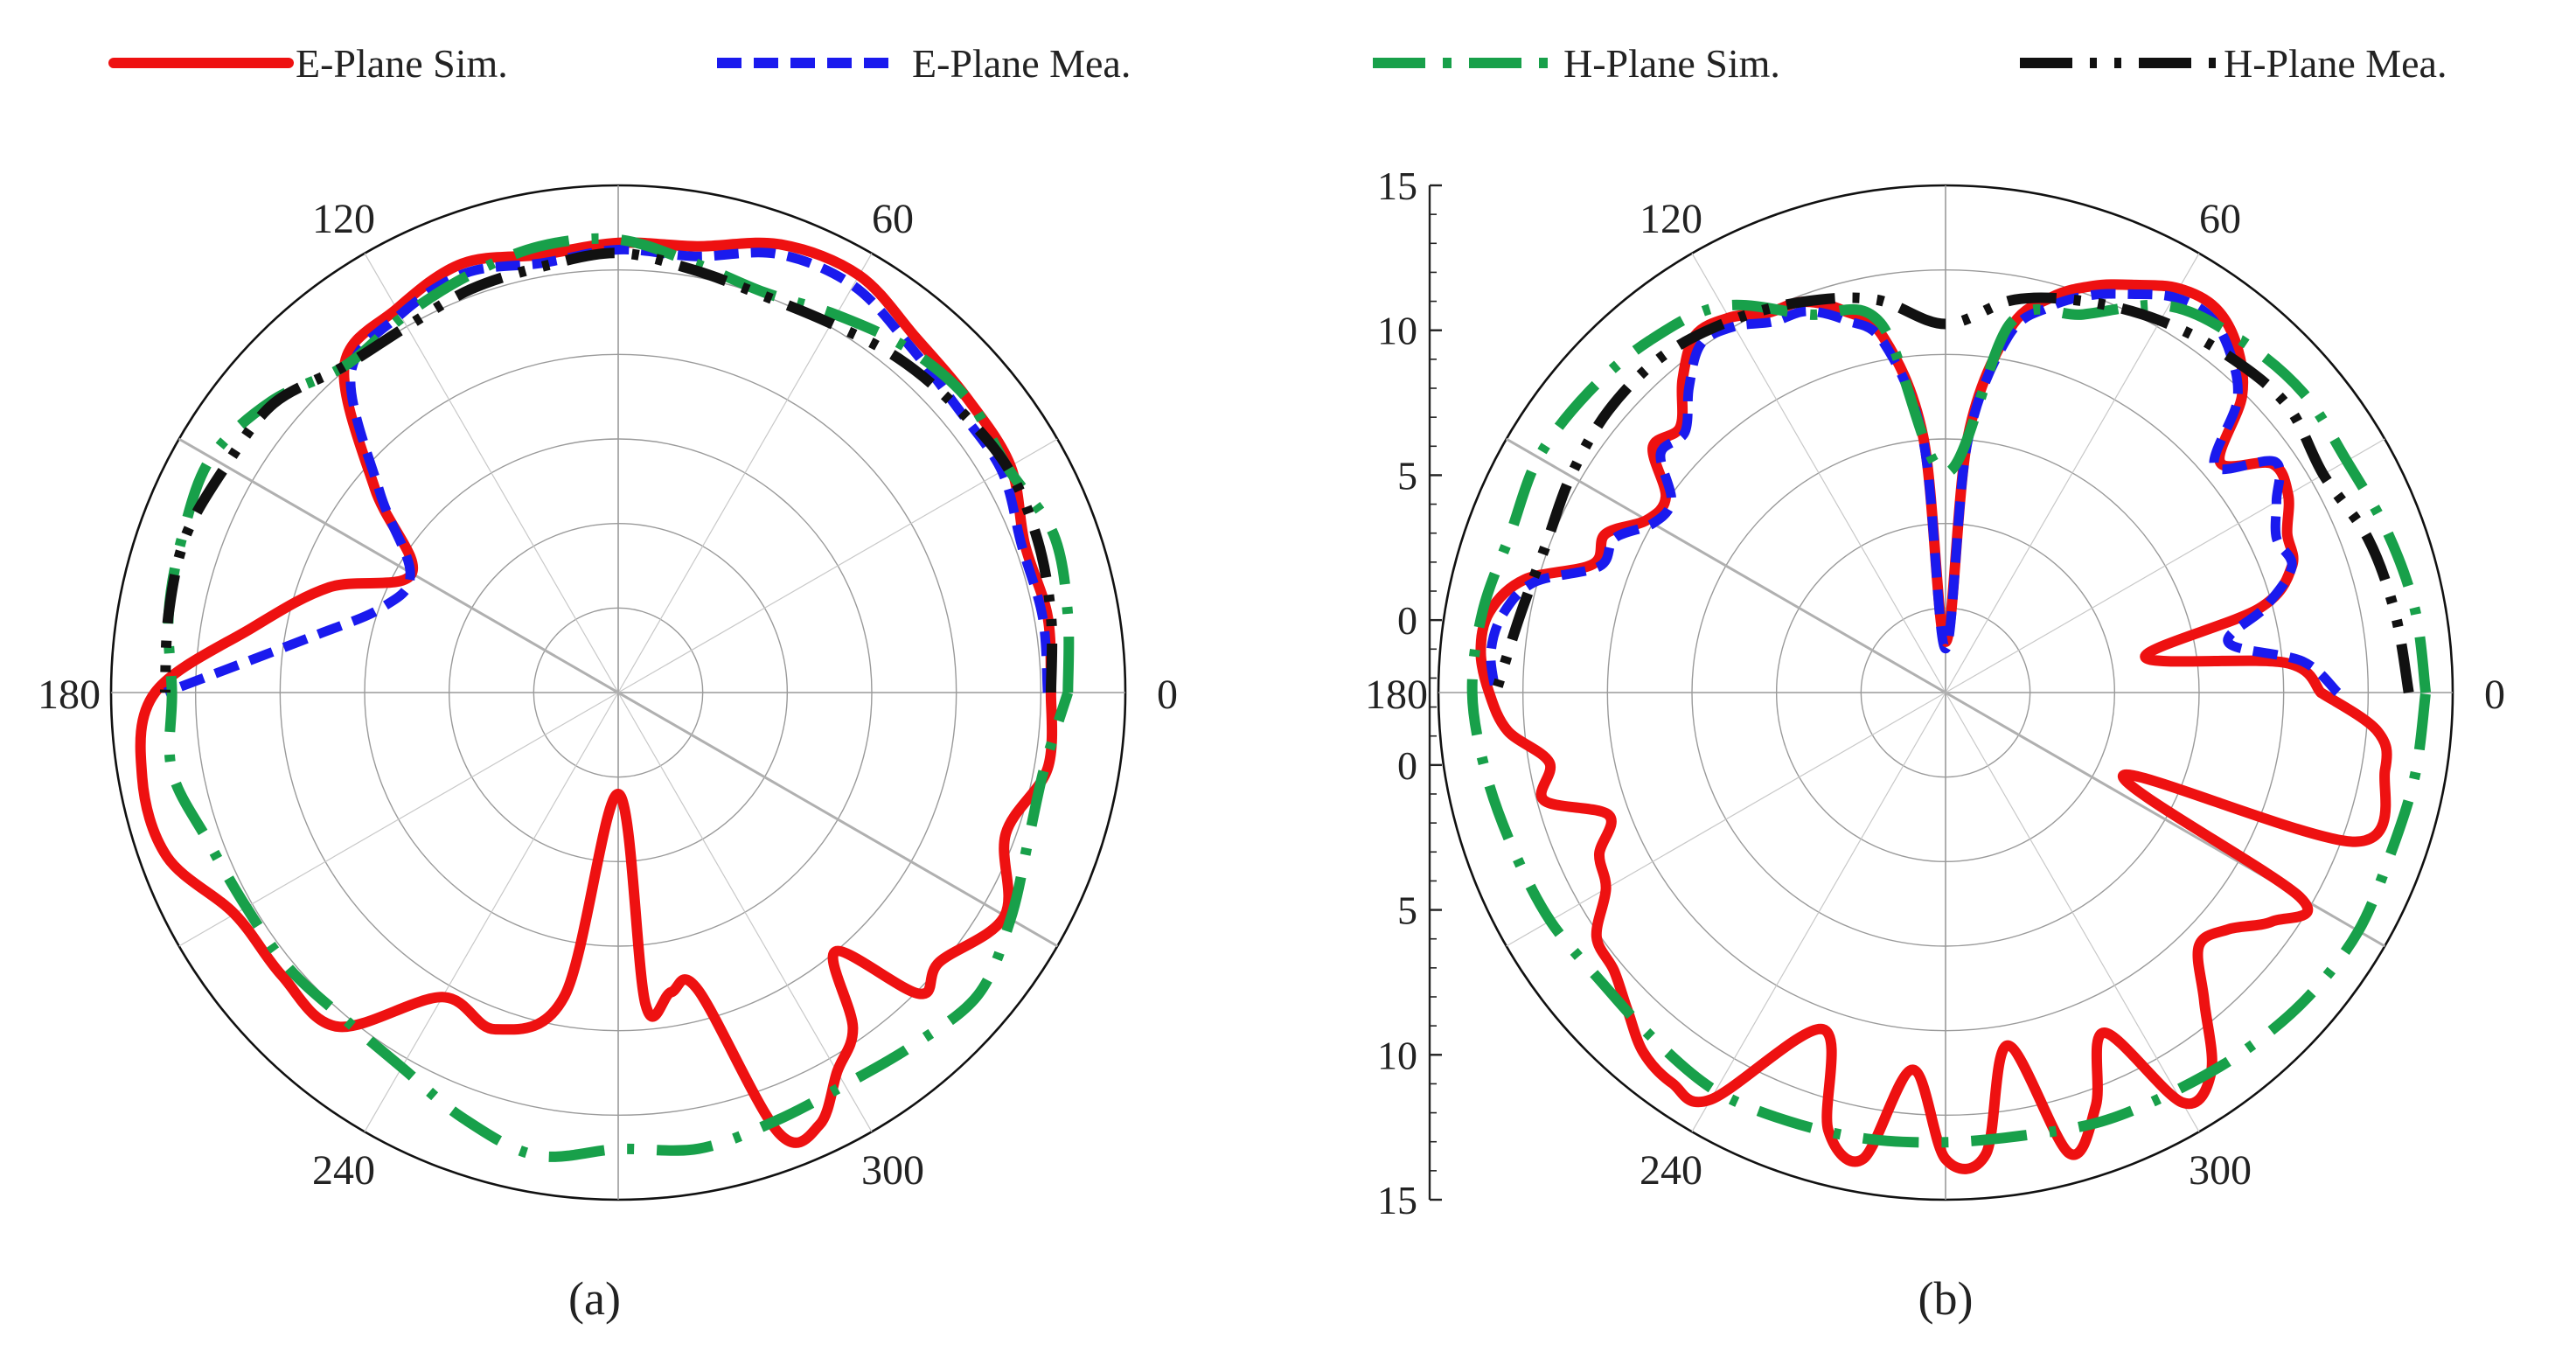 This screenshot has width=2576, height=1351. What do you see at coordinates (2335, 63) in the screenshot?
I see `legend-label-h-plane-mea: H-Plane Mea.` at bounding box center [2335, 63].